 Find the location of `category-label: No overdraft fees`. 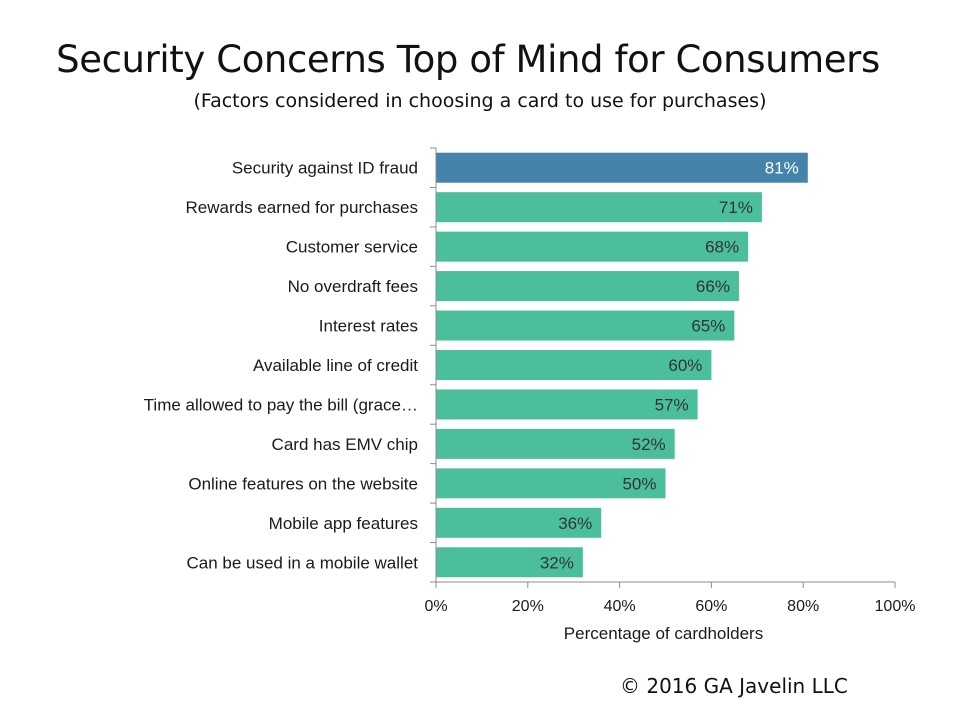

category-label: No overdraft fees is located at coordinates (353, 286).